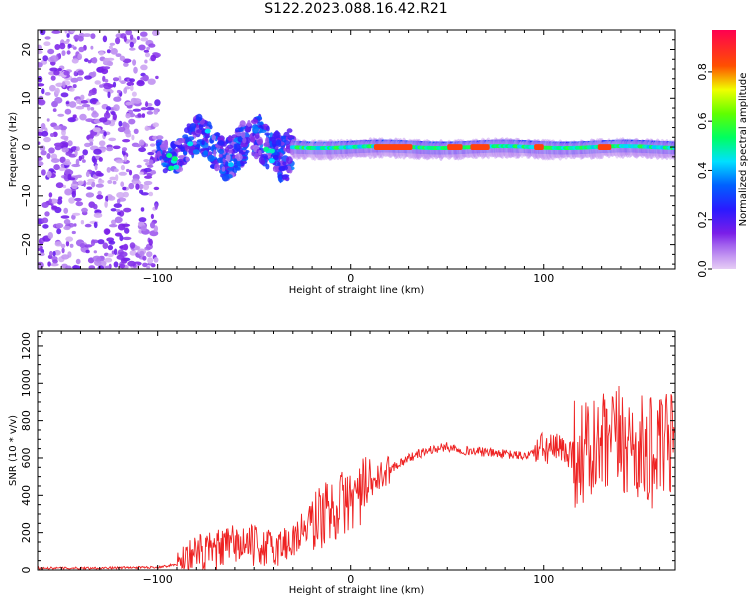 This screenshot has width=750, height=600. What do you see at coordinates (702, 171) in the screenshot?
I see `colorbar-tick-label: 0.4` at bounding box center [702, 171].